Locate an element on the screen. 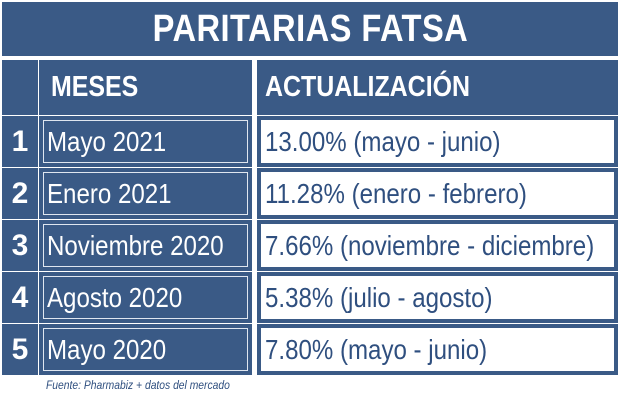  table-row: 2 Enero 2021 11.28% (enero - febrero) is located at coordinates (310, 193).